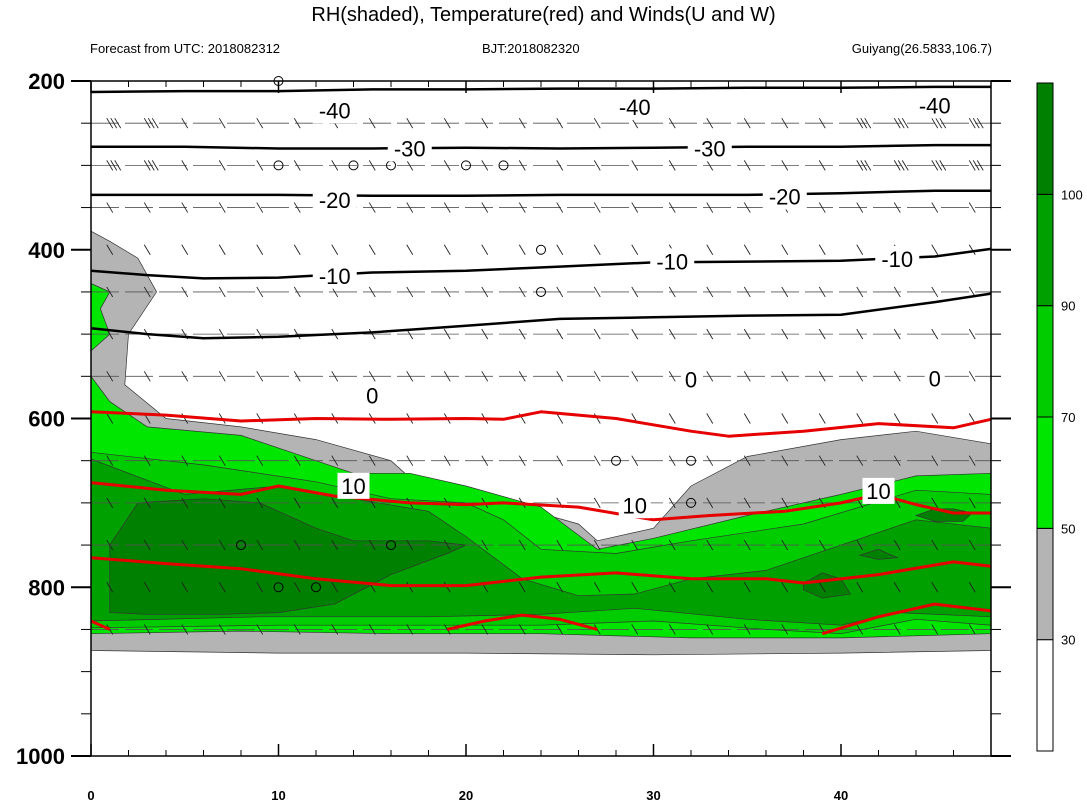  I want to click on colorbar: 30 50 70 90 100, so click(1059, 417).